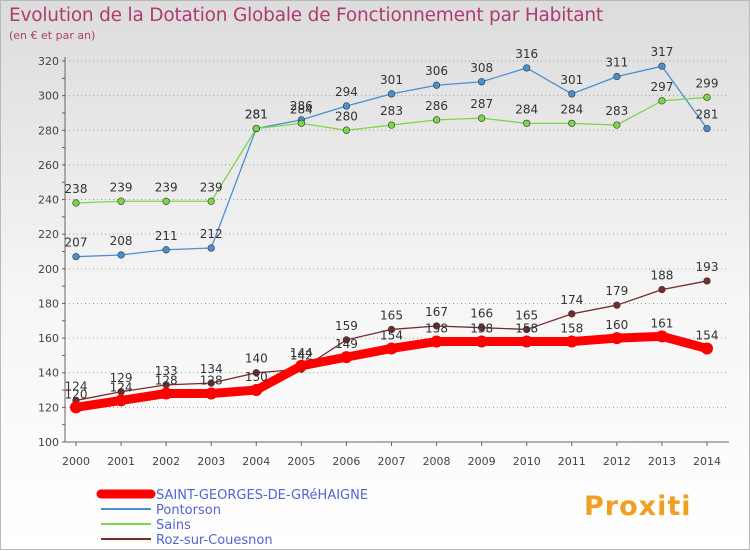 Image resolution: width=750 pixels, height=551 pixels. I want to click on data-label: 120, so click(76, 394).